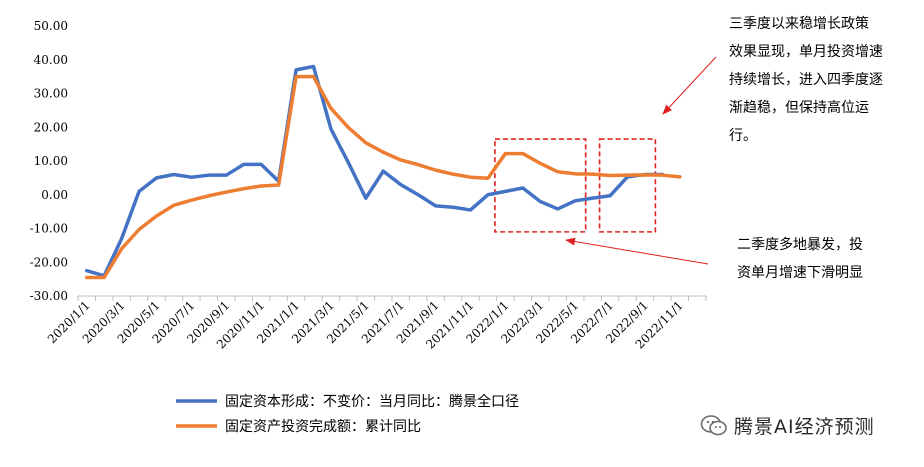 This screenshot has width=924, height=467. I want to click on y-tick-label: 30.00, so click(51, 94).